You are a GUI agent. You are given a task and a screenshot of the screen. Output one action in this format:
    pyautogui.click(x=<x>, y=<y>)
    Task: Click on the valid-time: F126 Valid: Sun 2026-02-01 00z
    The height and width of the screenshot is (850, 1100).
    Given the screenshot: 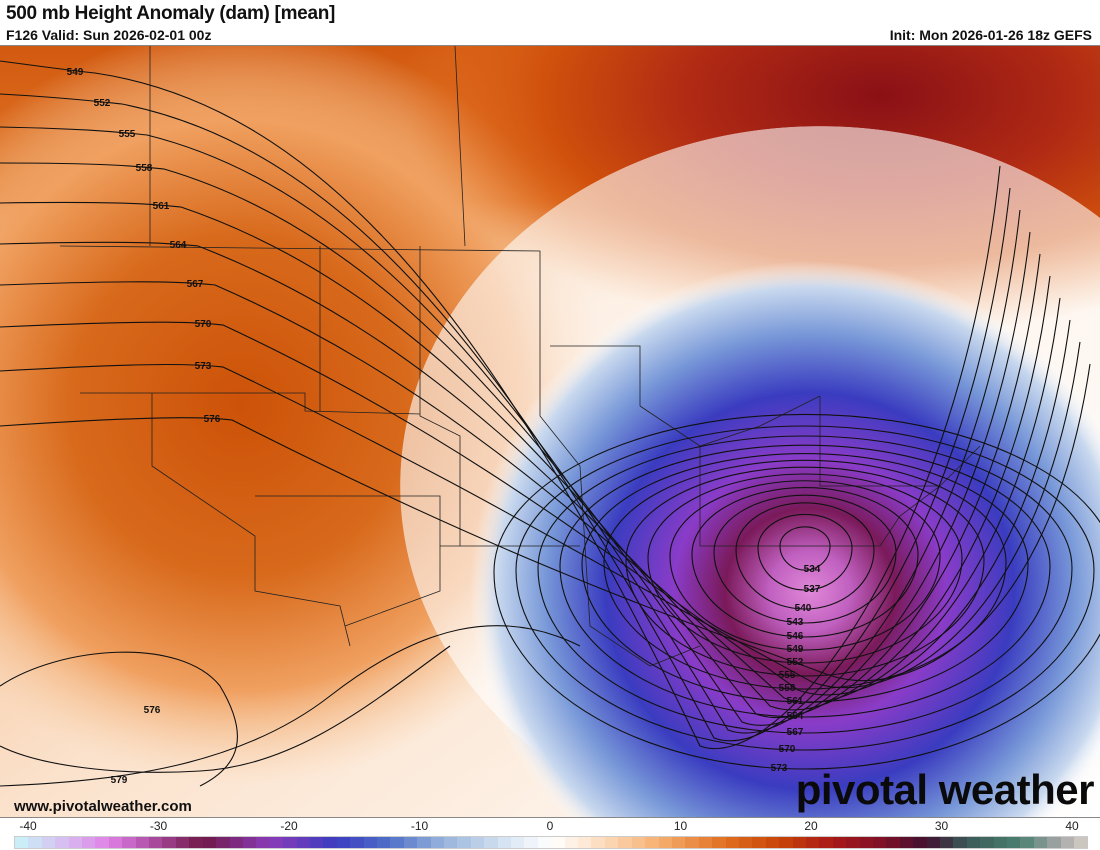 What is the action you would take?
    pyautogui.click(x=109, y=35)
    